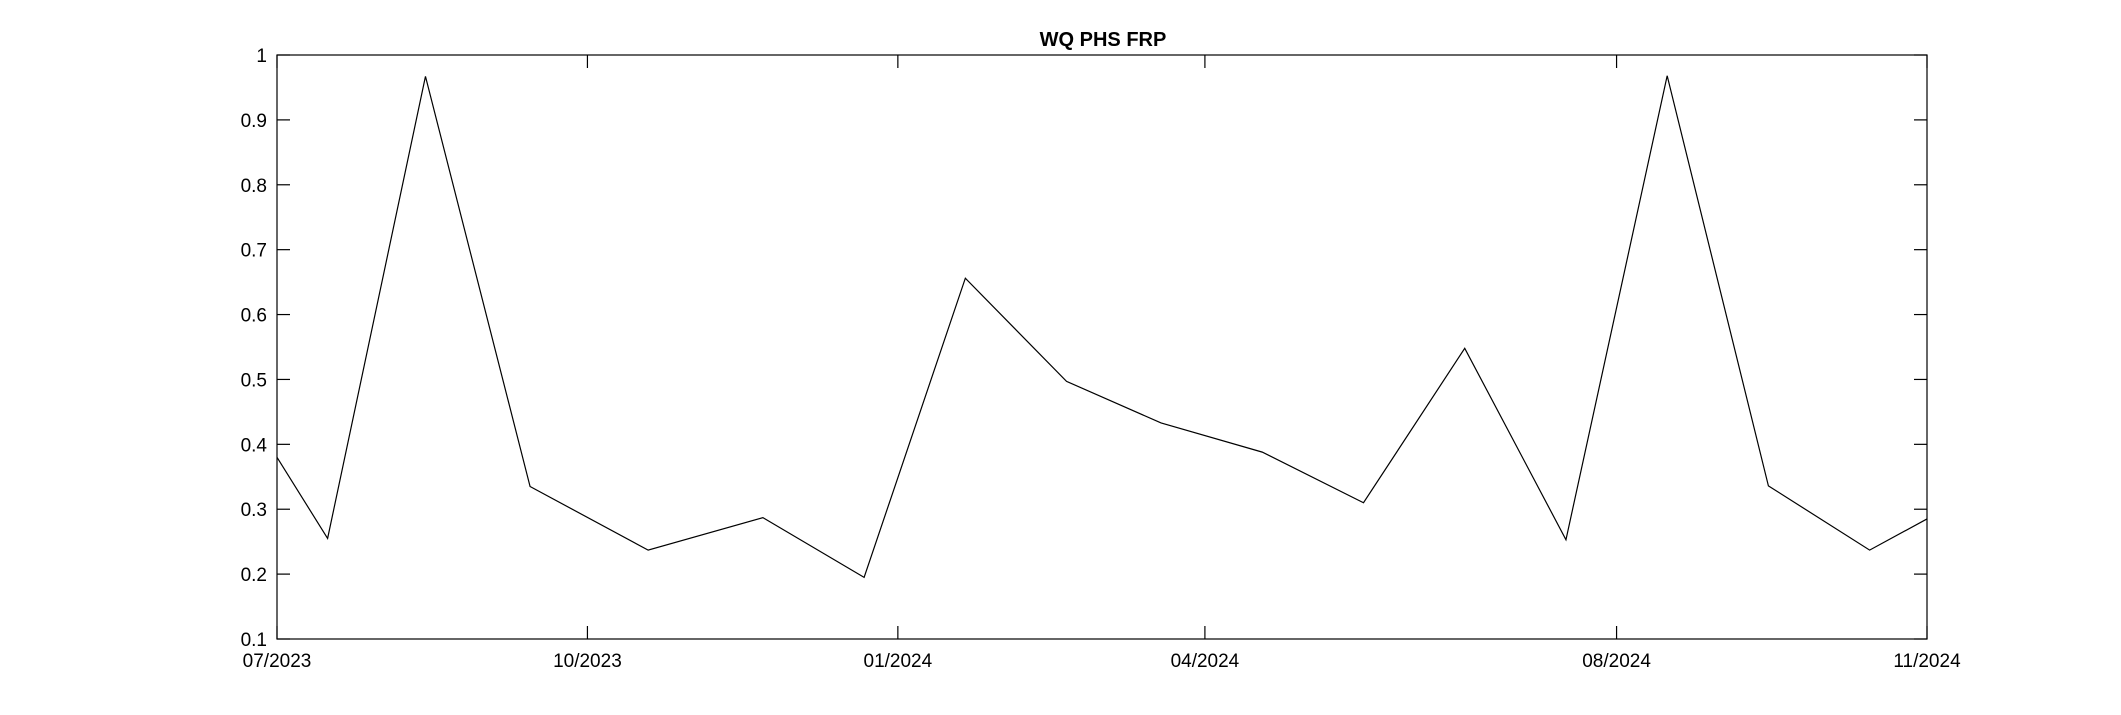 This screenshot has width=2121, height=715. I want to click on x-tick-label: 08/2024, so click(1616, 661).